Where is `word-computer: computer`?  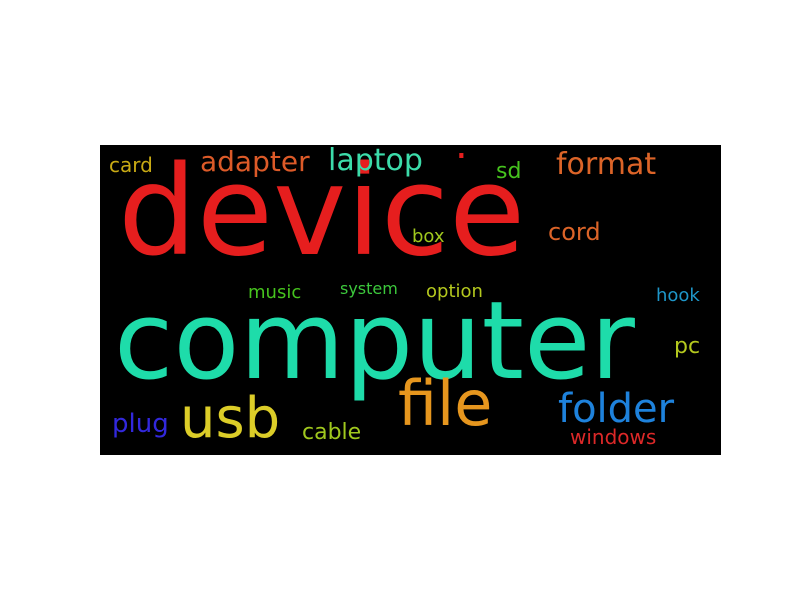
word-computer: computer is located at coordinates (374, 341).